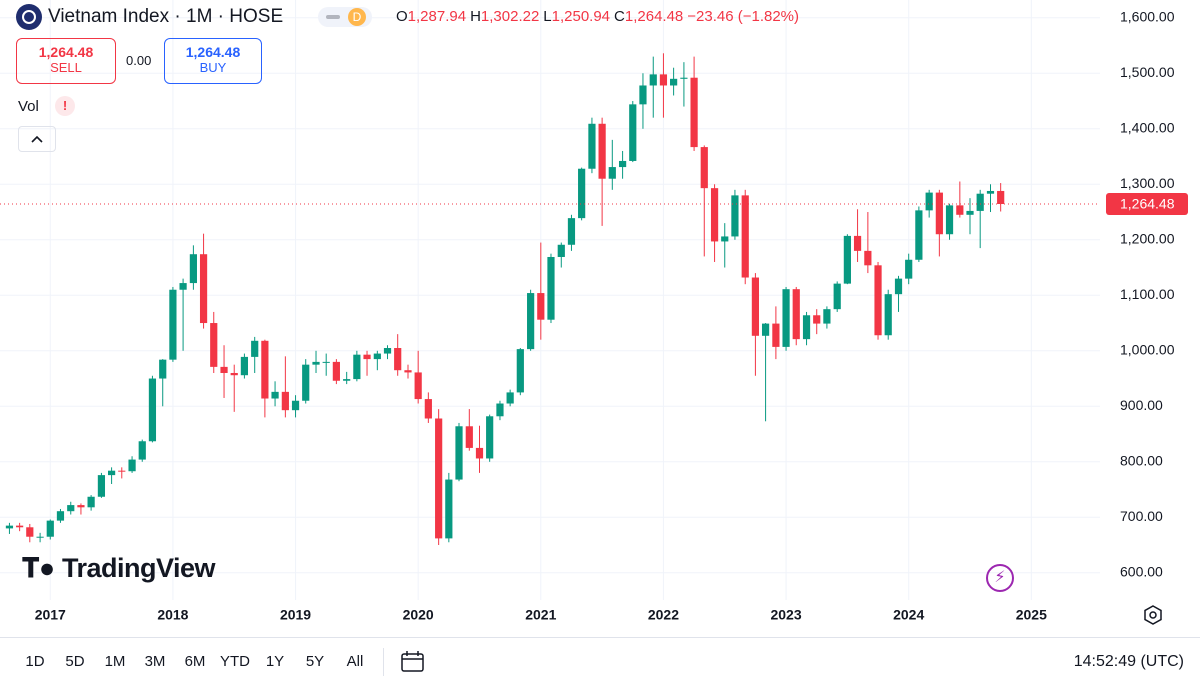 This screenshot has width=1200, height=687. Describe the element at coordinates (1141, 516) in the screenshot. I see `y-tick-label: 700.00` at that location.